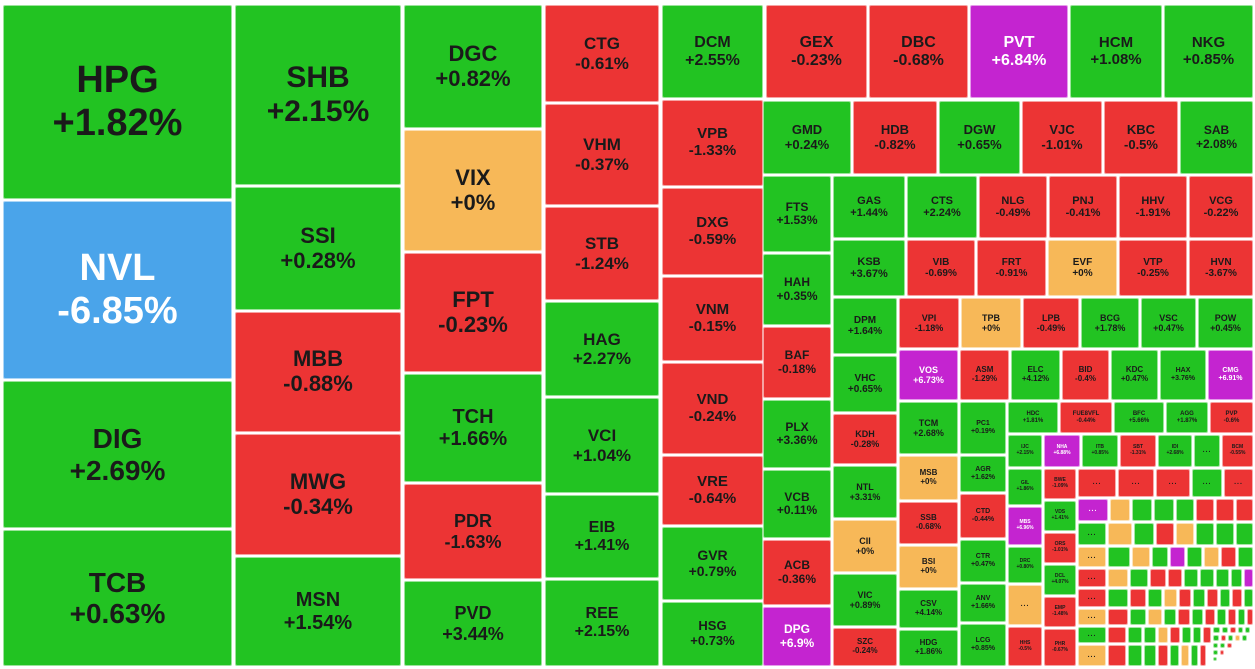 This screenshot has width=1255, height=669. I want to click on tile-tpb: TPB +0%, so click(991, 323).